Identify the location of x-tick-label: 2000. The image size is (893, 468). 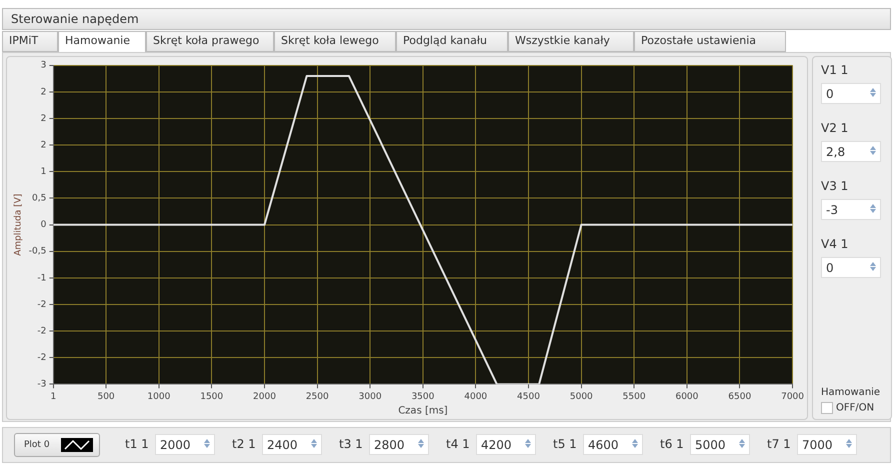
(264, 397).